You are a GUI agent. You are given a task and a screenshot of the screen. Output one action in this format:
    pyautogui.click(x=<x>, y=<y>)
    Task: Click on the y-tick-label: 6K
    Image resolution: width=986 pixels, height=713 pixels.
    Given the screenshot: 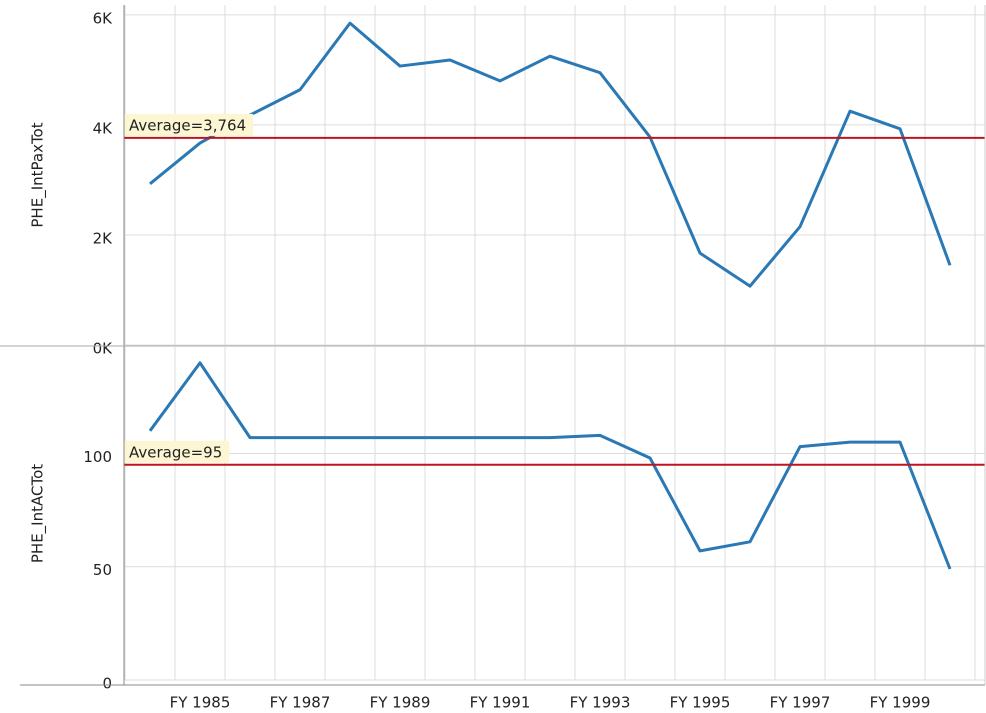 What is the action you would take?
    pyautogui.click(x=103, y=18)
    